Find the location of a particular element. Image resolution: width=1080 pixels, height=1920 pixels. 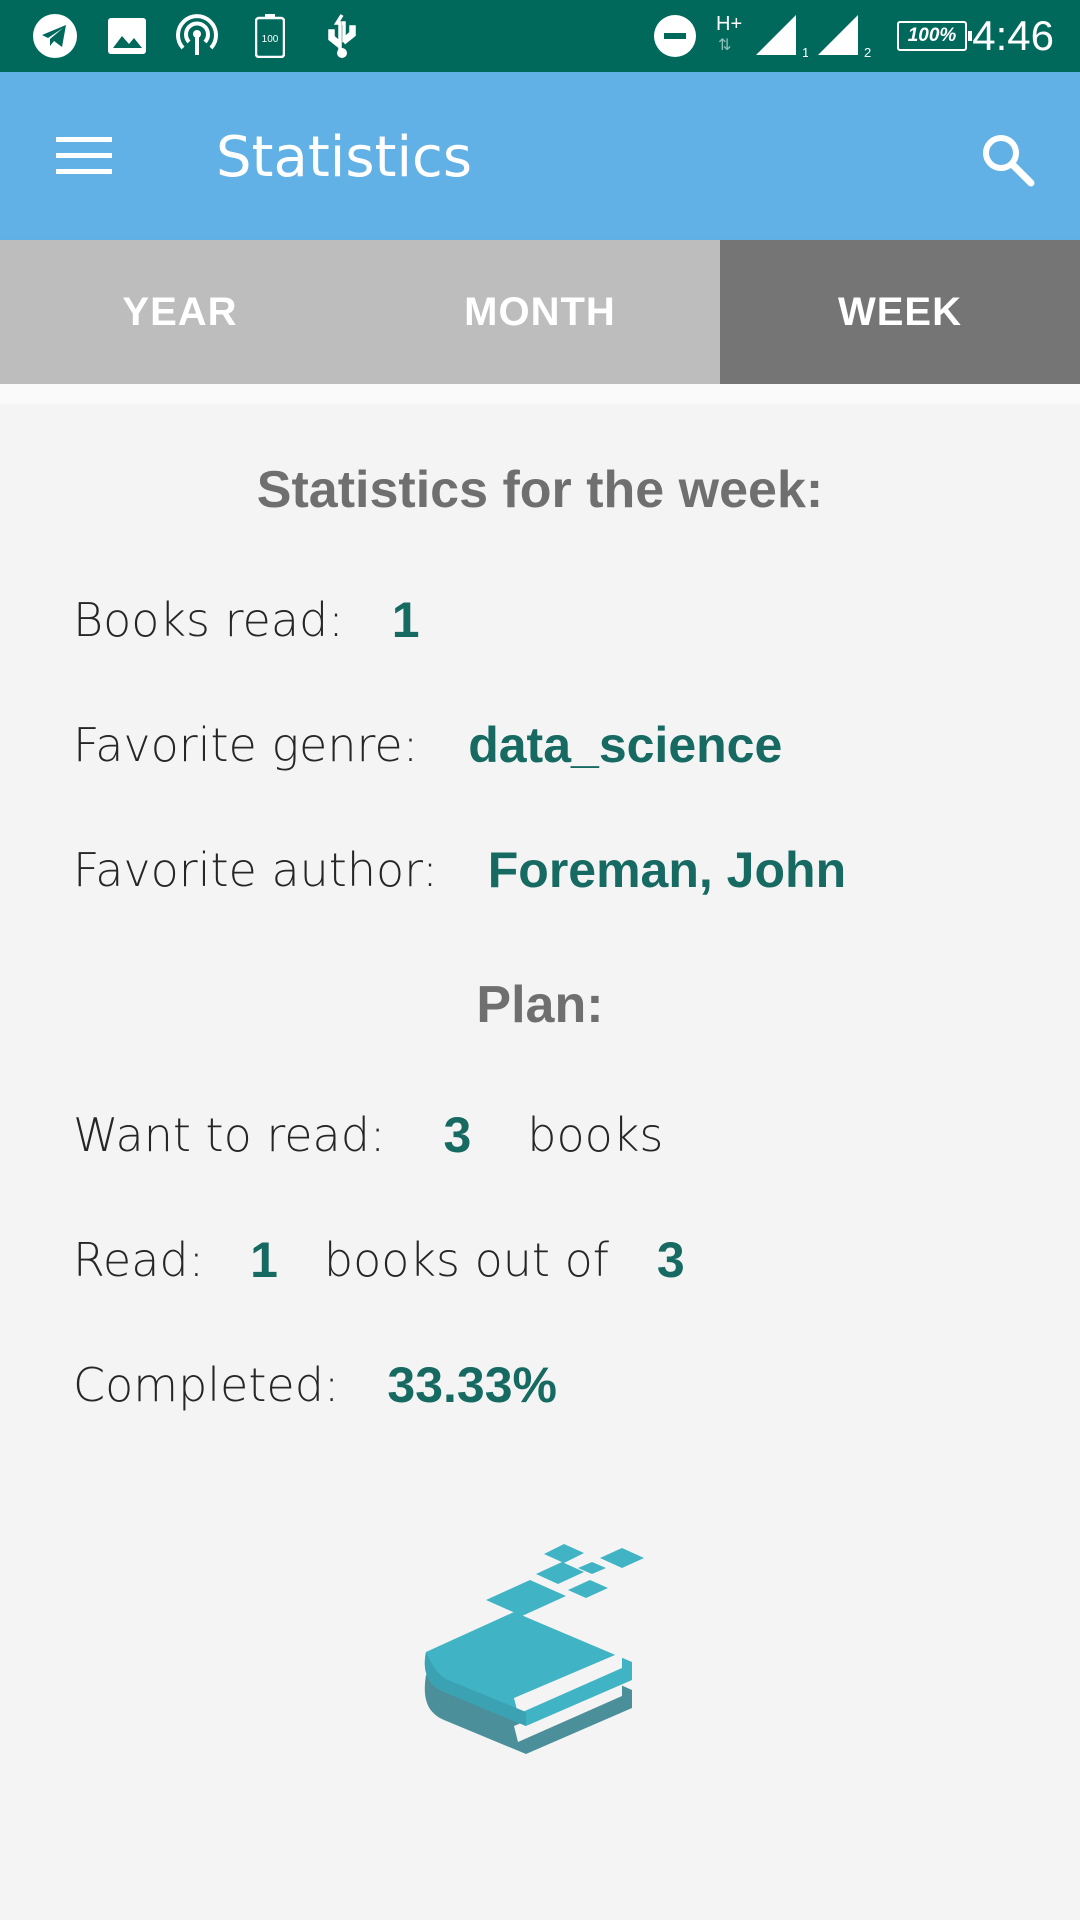

signal-sim1-icon: 1 is located at coordinates (780, 36).